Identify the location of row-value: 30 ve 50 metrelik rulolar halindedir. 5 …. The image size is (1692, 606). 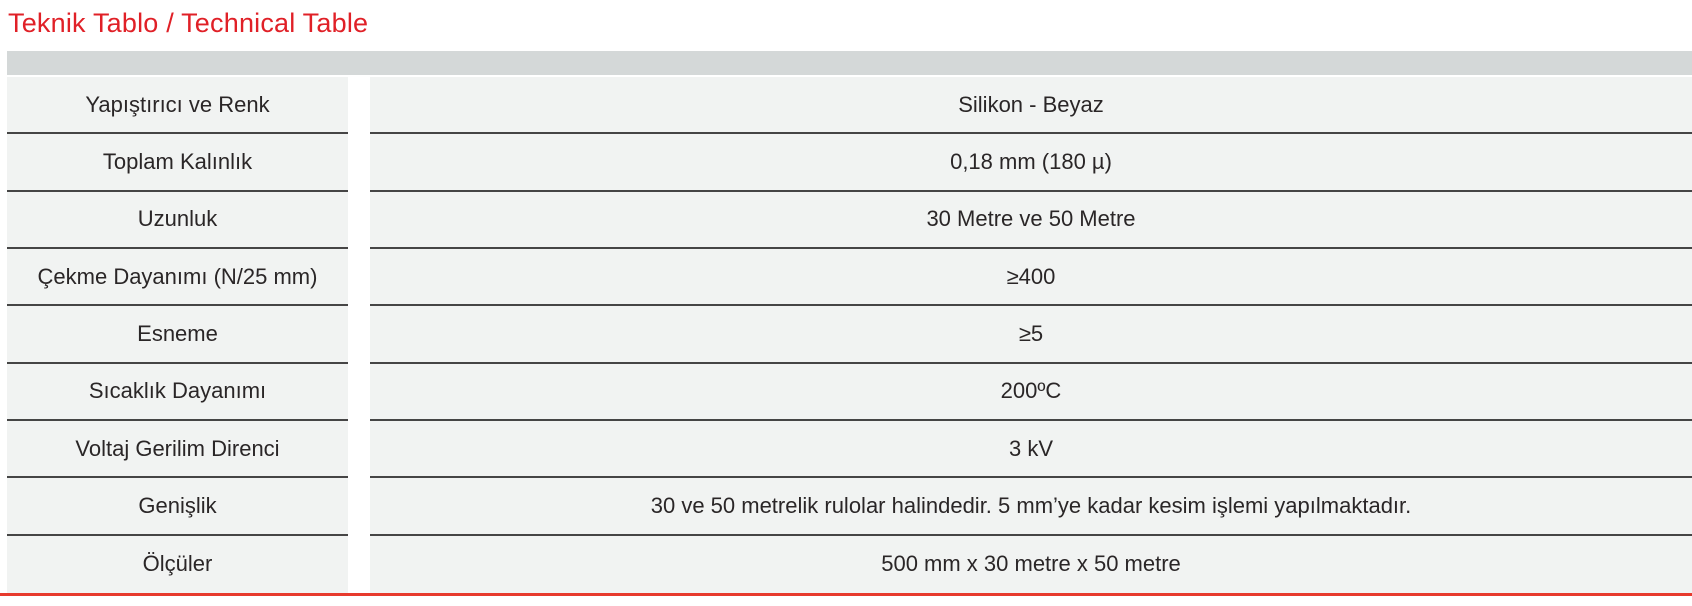
(1031, 507).